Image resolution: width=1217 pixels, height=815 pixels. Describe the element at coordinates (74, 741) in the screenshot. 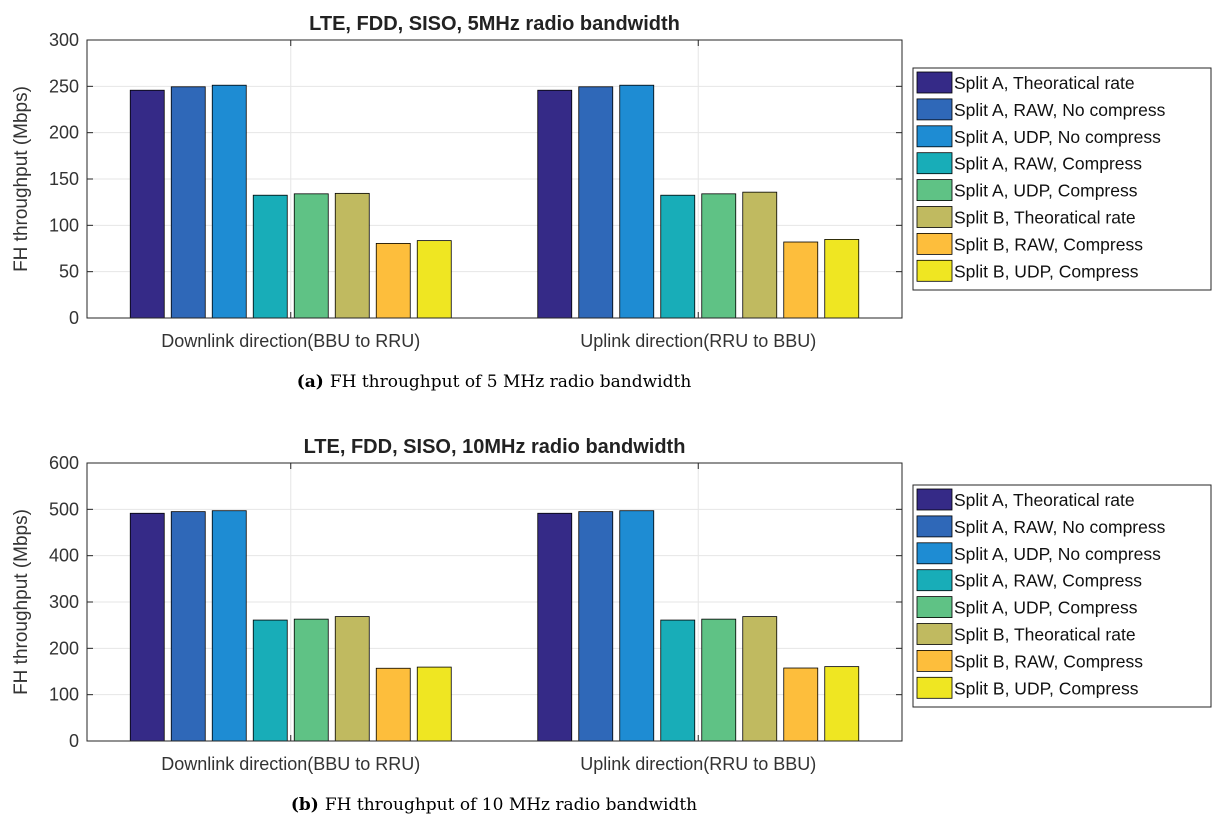

I see `y-tick-label: 0` at that location.